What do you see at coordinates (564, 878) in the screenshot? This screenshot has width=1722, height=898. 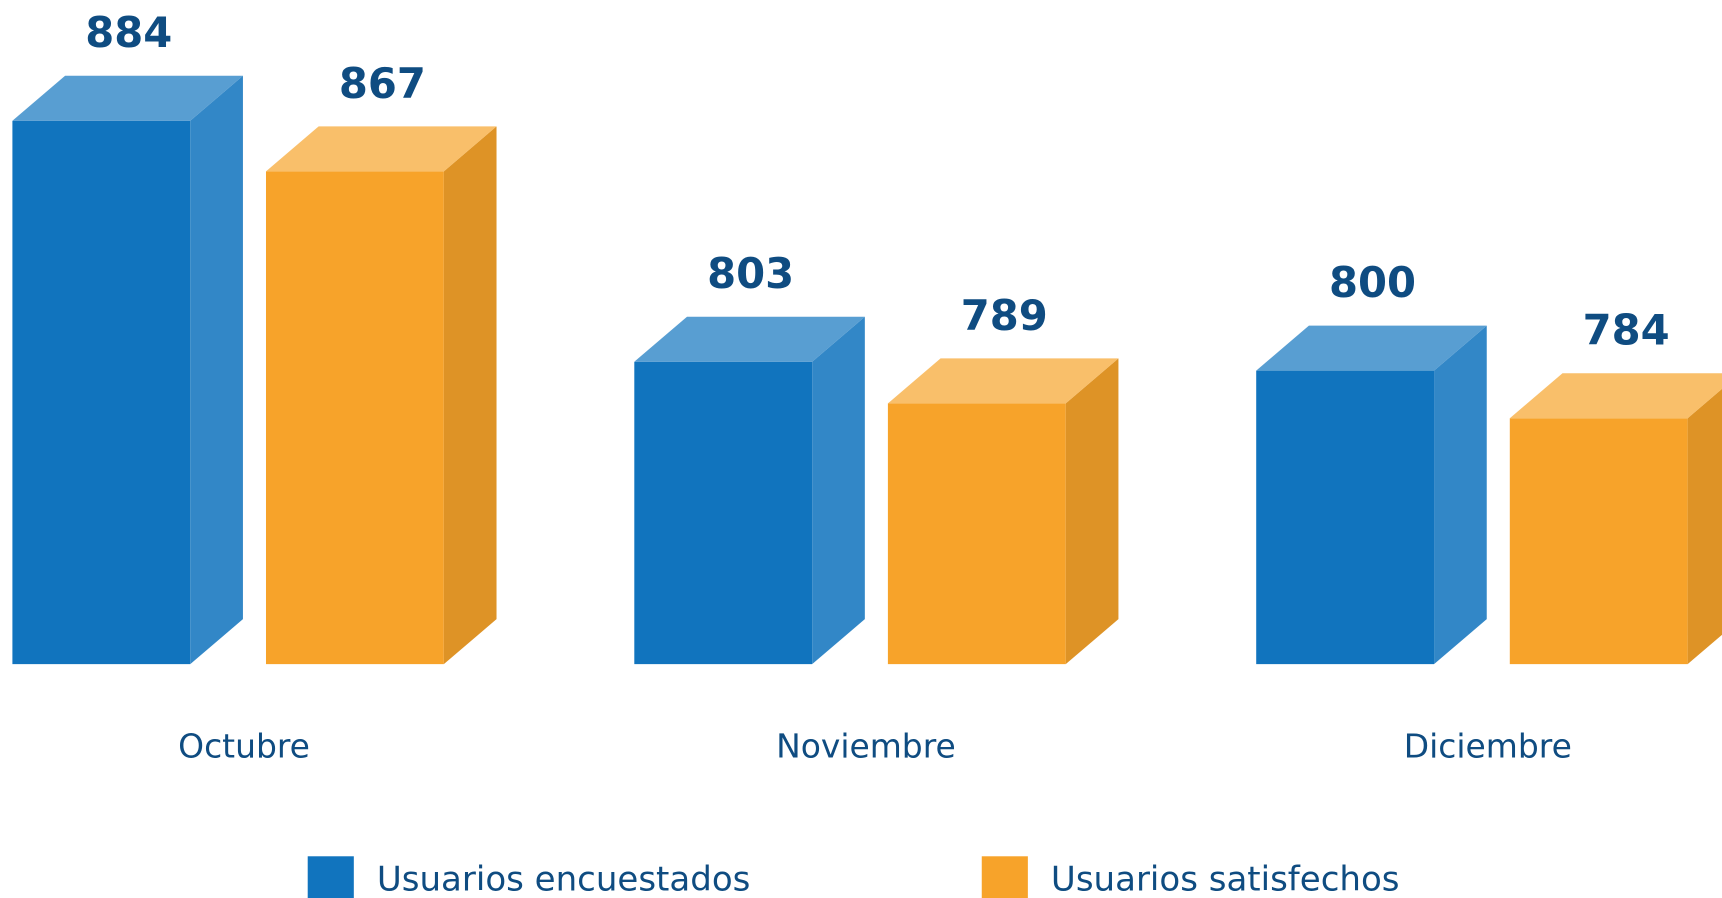 I see `legend-label: Usuarios encuestados` at bounding box center [564, 878].